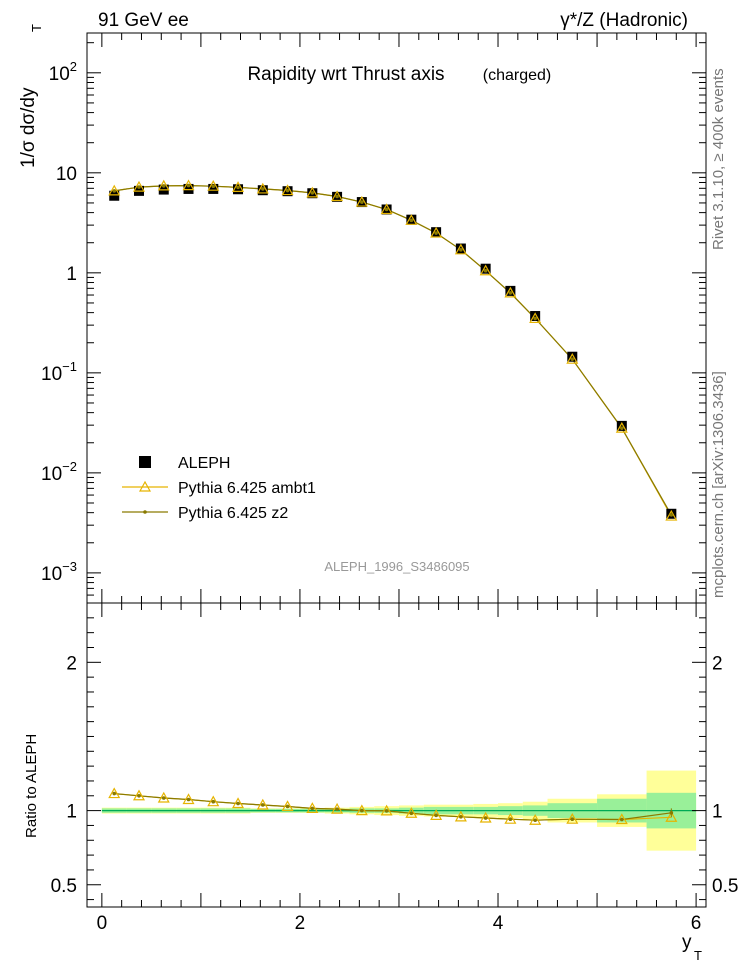 The image size is (746, 977). I want to click on analysis-watermark: ALEPH_1996_S3486095, so click(396, 566).